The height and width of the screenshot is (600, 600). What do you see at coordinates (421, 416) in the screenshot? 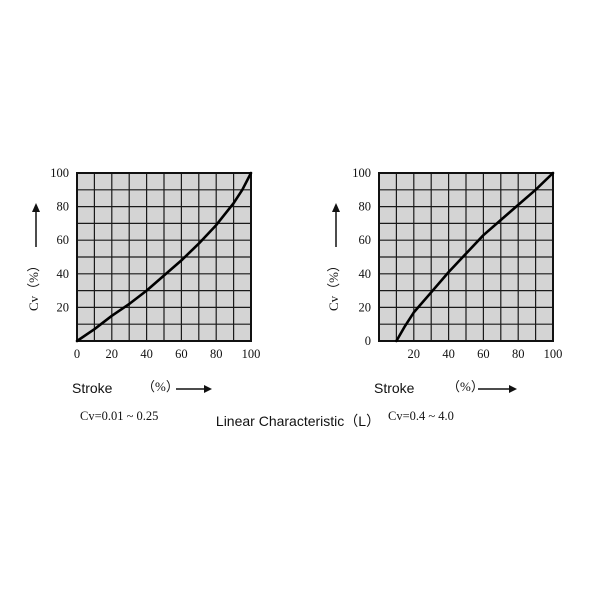
I see `cv-range-label: Cv=0.4 ~ 4.0` at bounding box center [421, 416].